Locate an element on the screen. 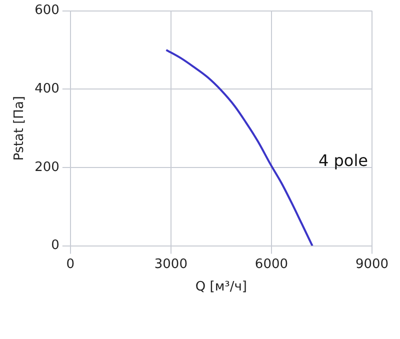  y-tick-label: 600 is located at coordinates (47, 10).